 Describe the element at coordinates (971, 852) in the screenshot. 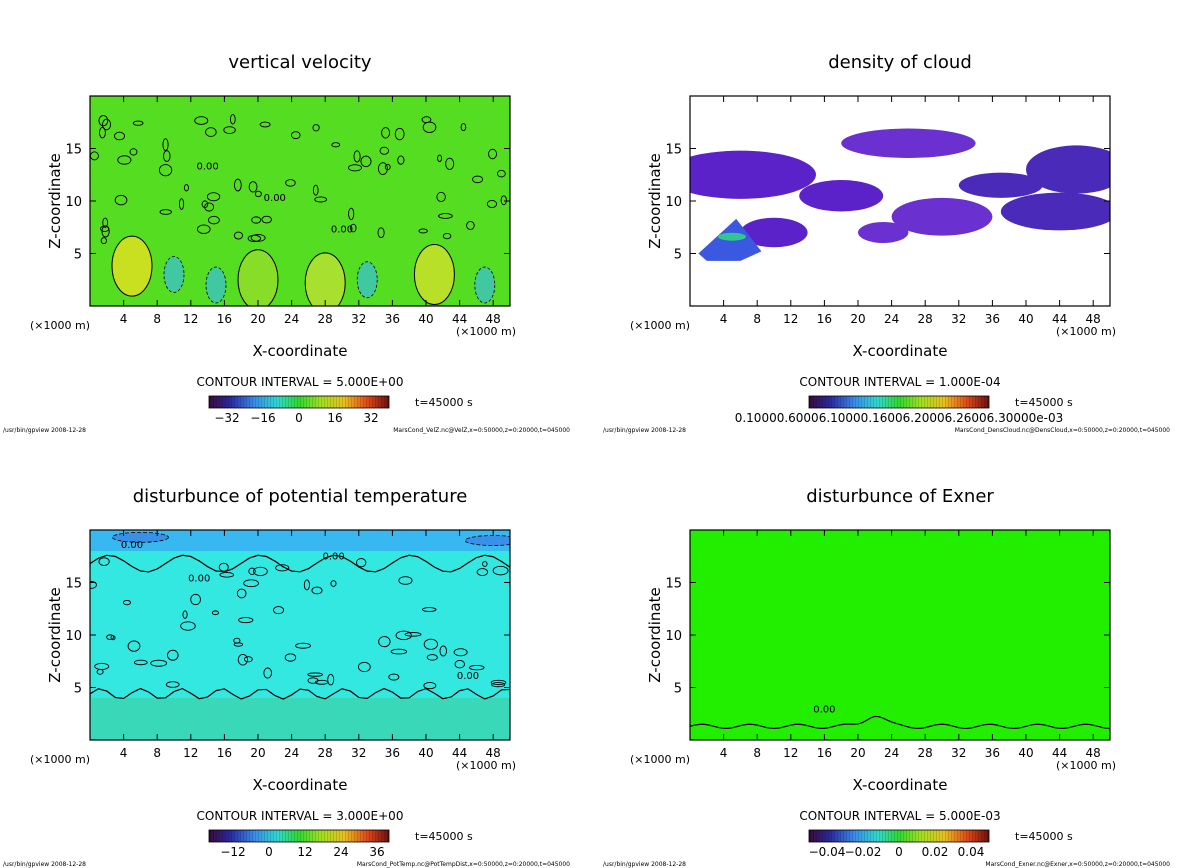

I see `colorbar-tick-label: 0.04` at that location.